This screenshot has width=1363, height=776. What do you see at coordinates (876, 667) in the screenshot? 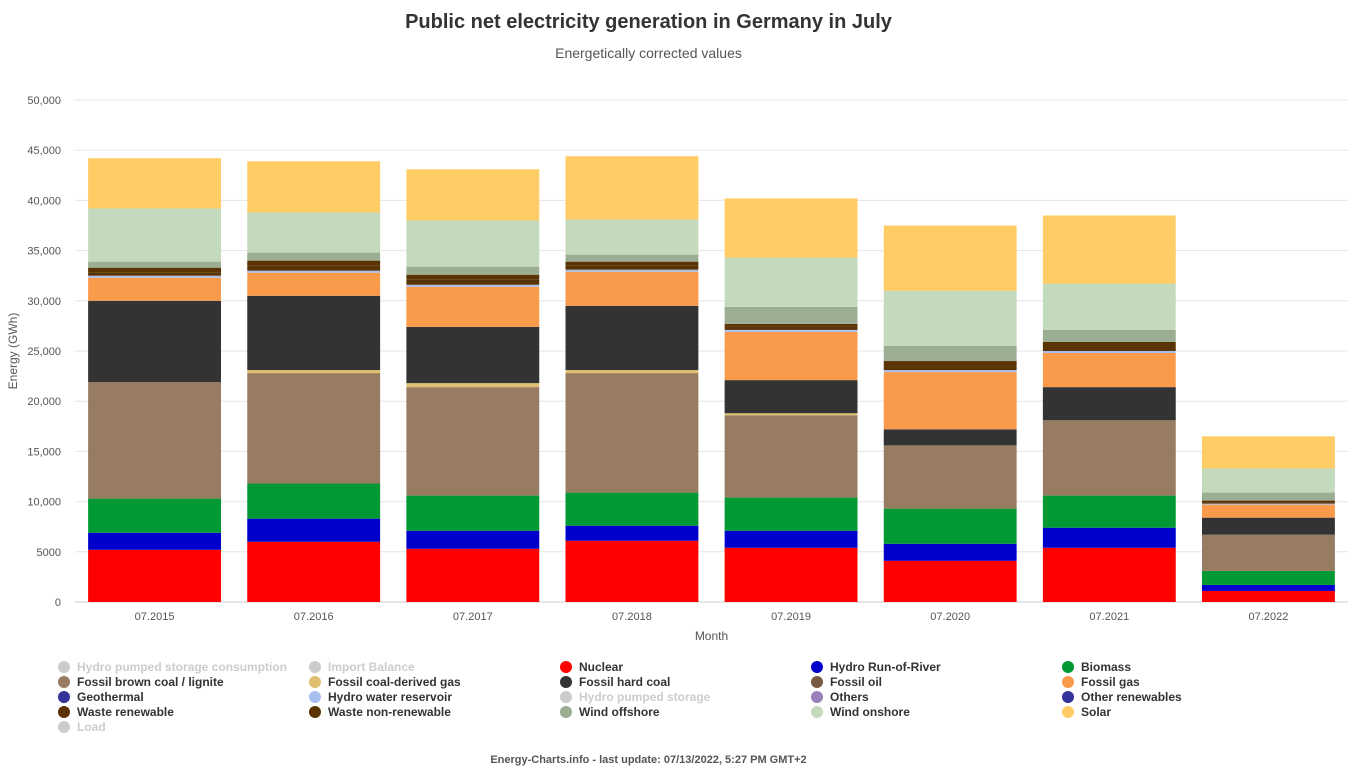
I see `legend-item: Hydro Run-of-River` at bounding box center [876, 667].